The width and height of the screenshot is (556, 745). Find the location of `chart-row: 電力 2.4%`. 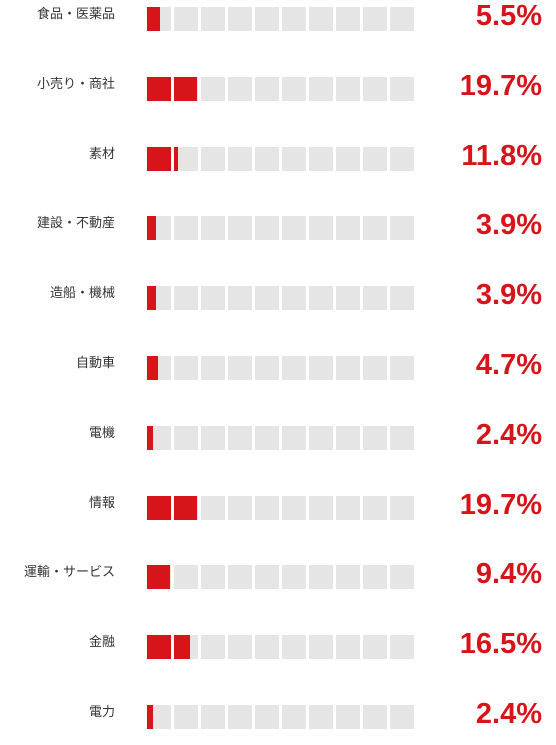

chart-row: 電力 2.4% is located at coordinates (278, 715).